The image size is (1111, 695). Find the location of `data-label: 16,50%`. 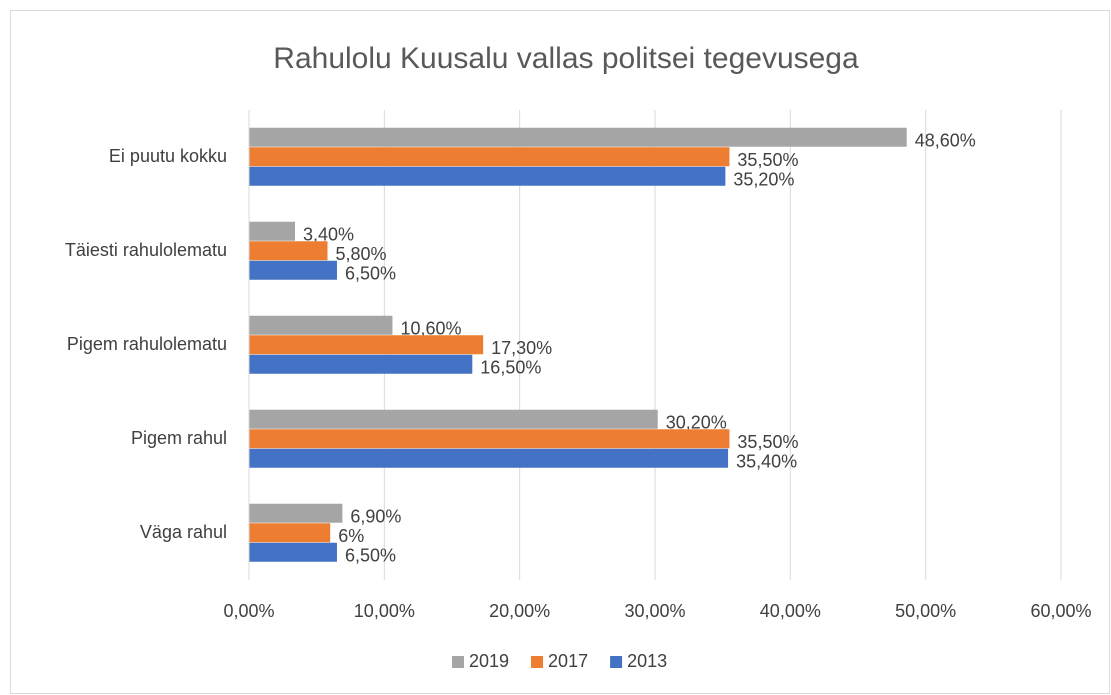

data-label: 16,50% is located at coordinates (510, 367).